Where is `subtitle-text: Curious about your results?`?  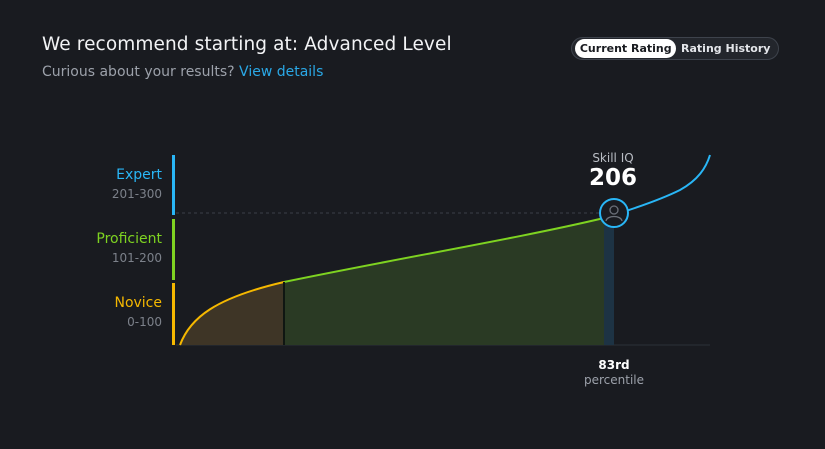
subtitle-text: Curious about your results? is located at coordinates (138, 72).